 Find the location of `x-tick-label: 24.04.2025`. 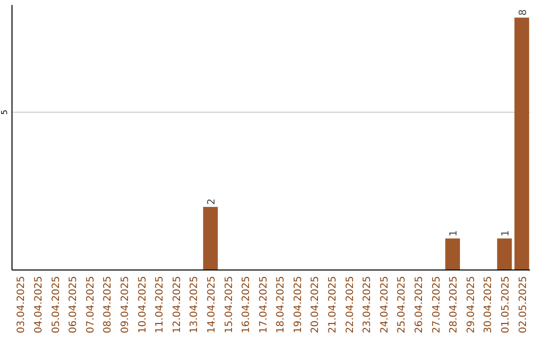

x-tick-label: 24.04.2025 is located at coordinates (384, 305).